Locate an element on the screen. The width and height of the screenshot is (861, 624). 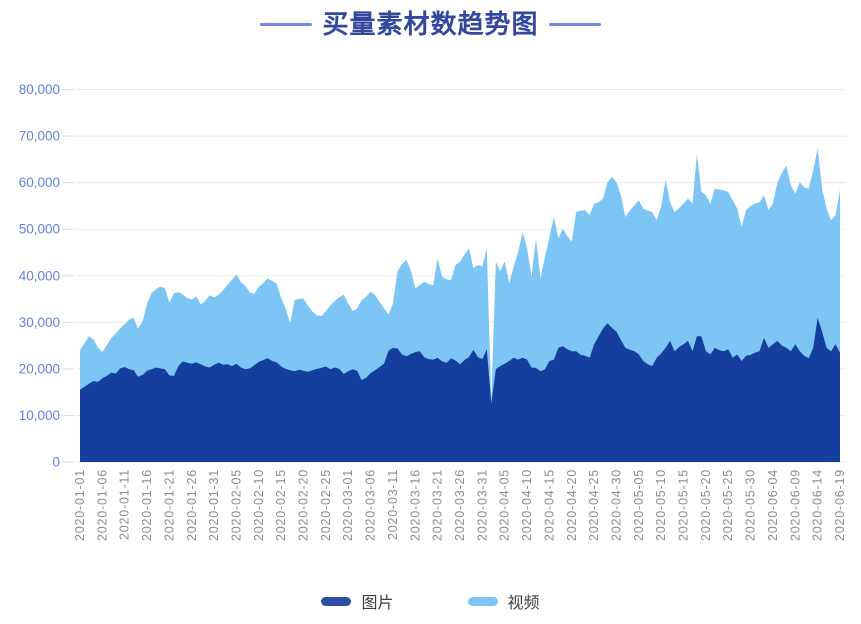
svg-text: 2020-06-04 is located at coordinates (773, 505).